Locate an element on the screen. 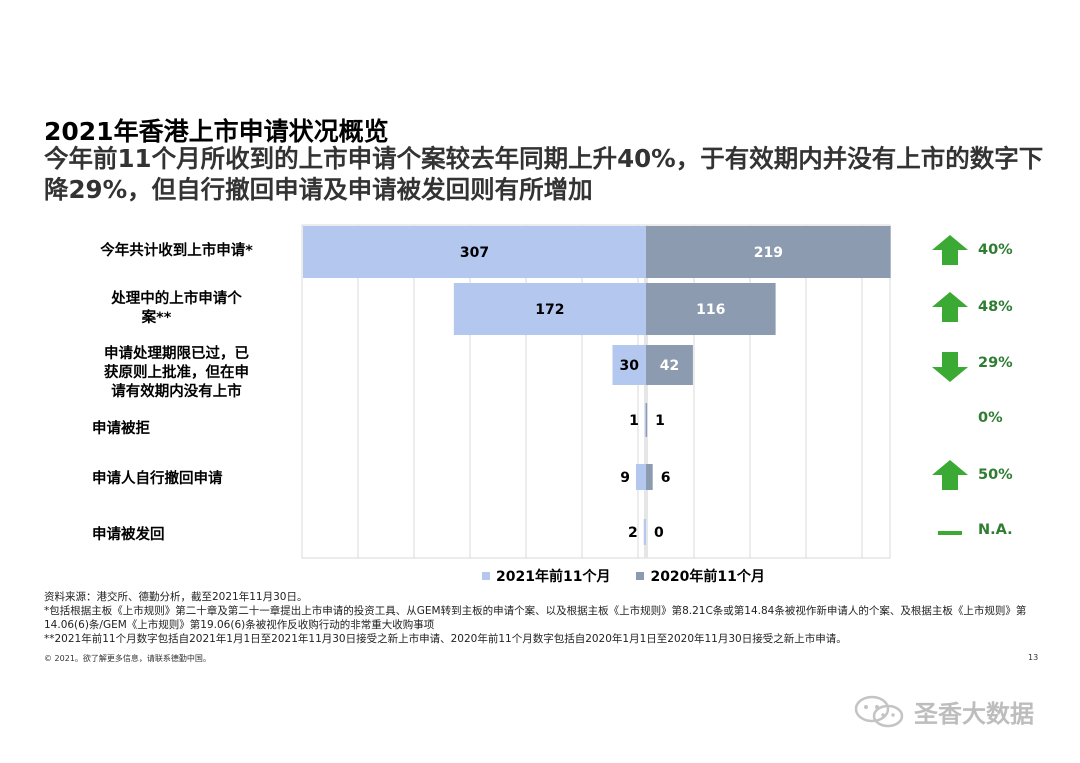 The image size is (1080, 763). category-label-received: 今年共计收到上市申请* is located at coordinates (176, 251).